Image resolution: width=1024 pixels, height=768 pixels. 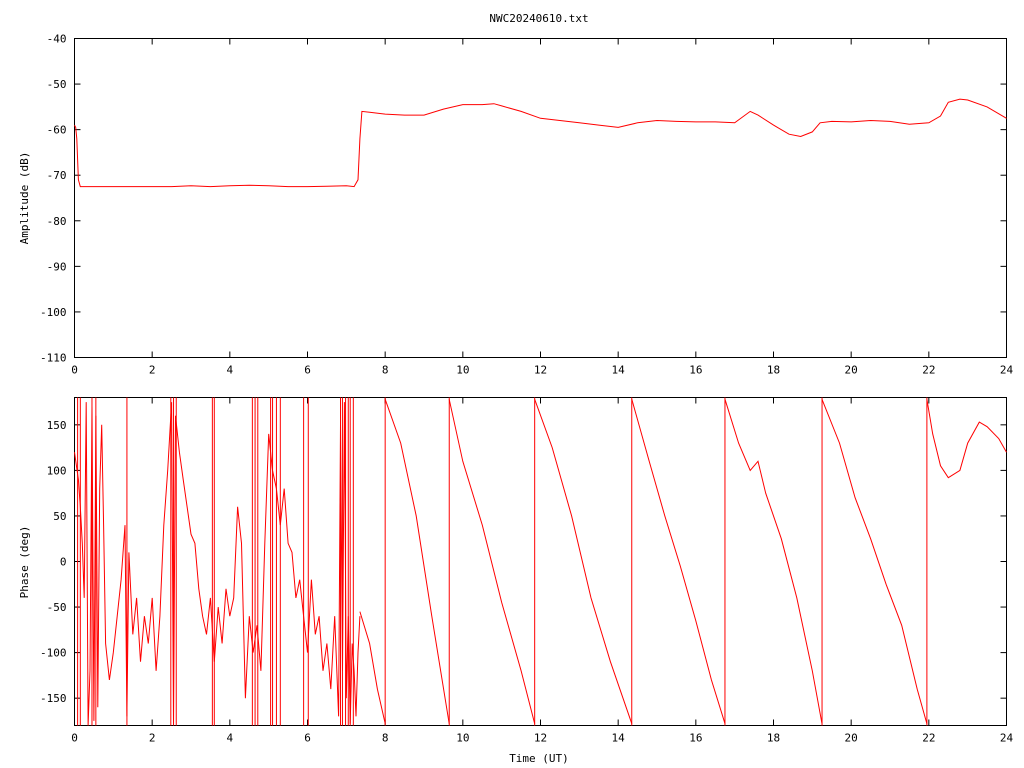 What do you see at coordinates (1007, 370) in the screenshot?
I see `amplitude-x-tick-label: 24` at bounding box center [1007, 370].